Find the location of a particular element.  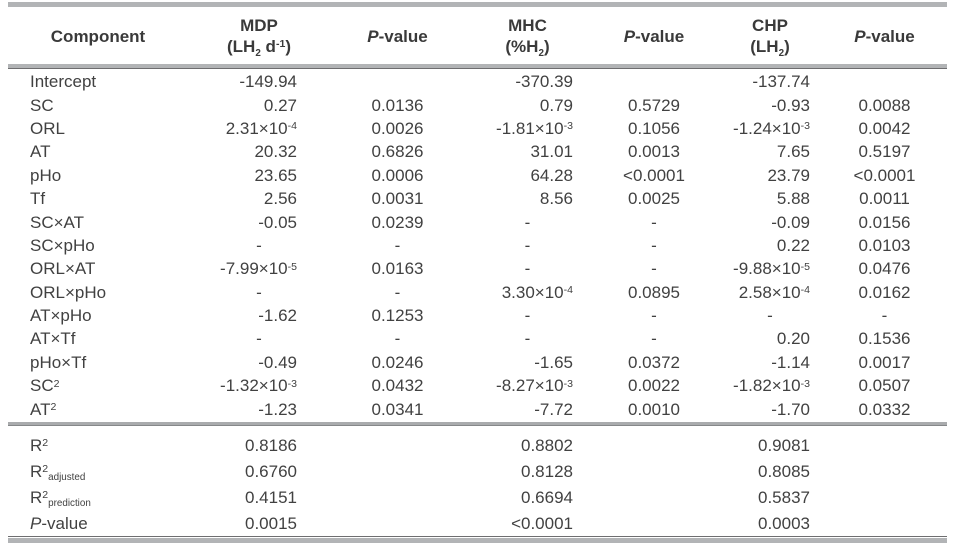

cell-mhc-coefficient: -1.65 is located at coordinates (553, 362).